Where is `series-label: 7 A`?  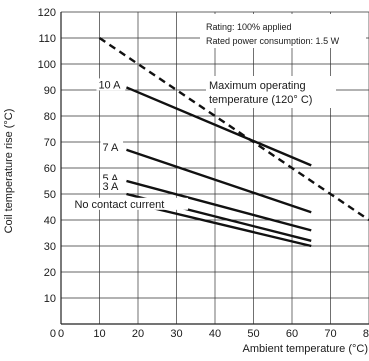 series-label: 7 A is located at coordinates (110, 148).